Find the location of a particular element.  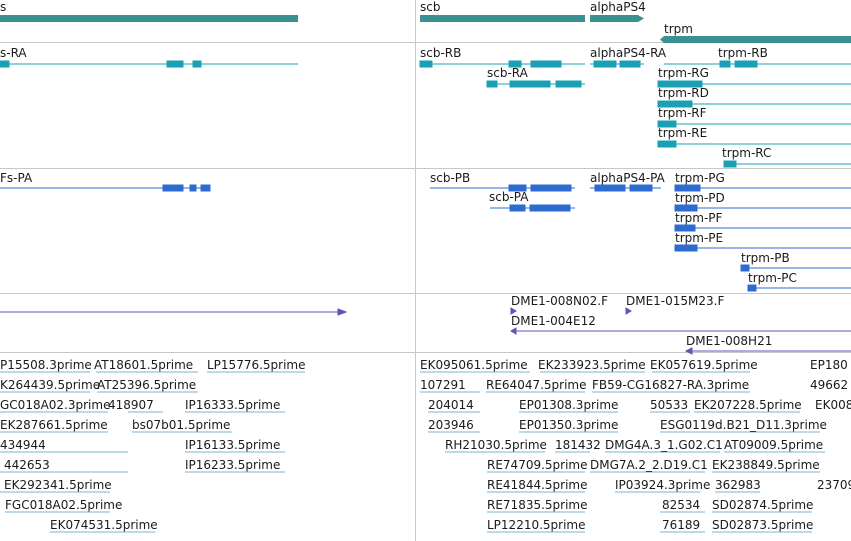

transcript-label: alphaPS4-RA is located at coordinates (628, 53).